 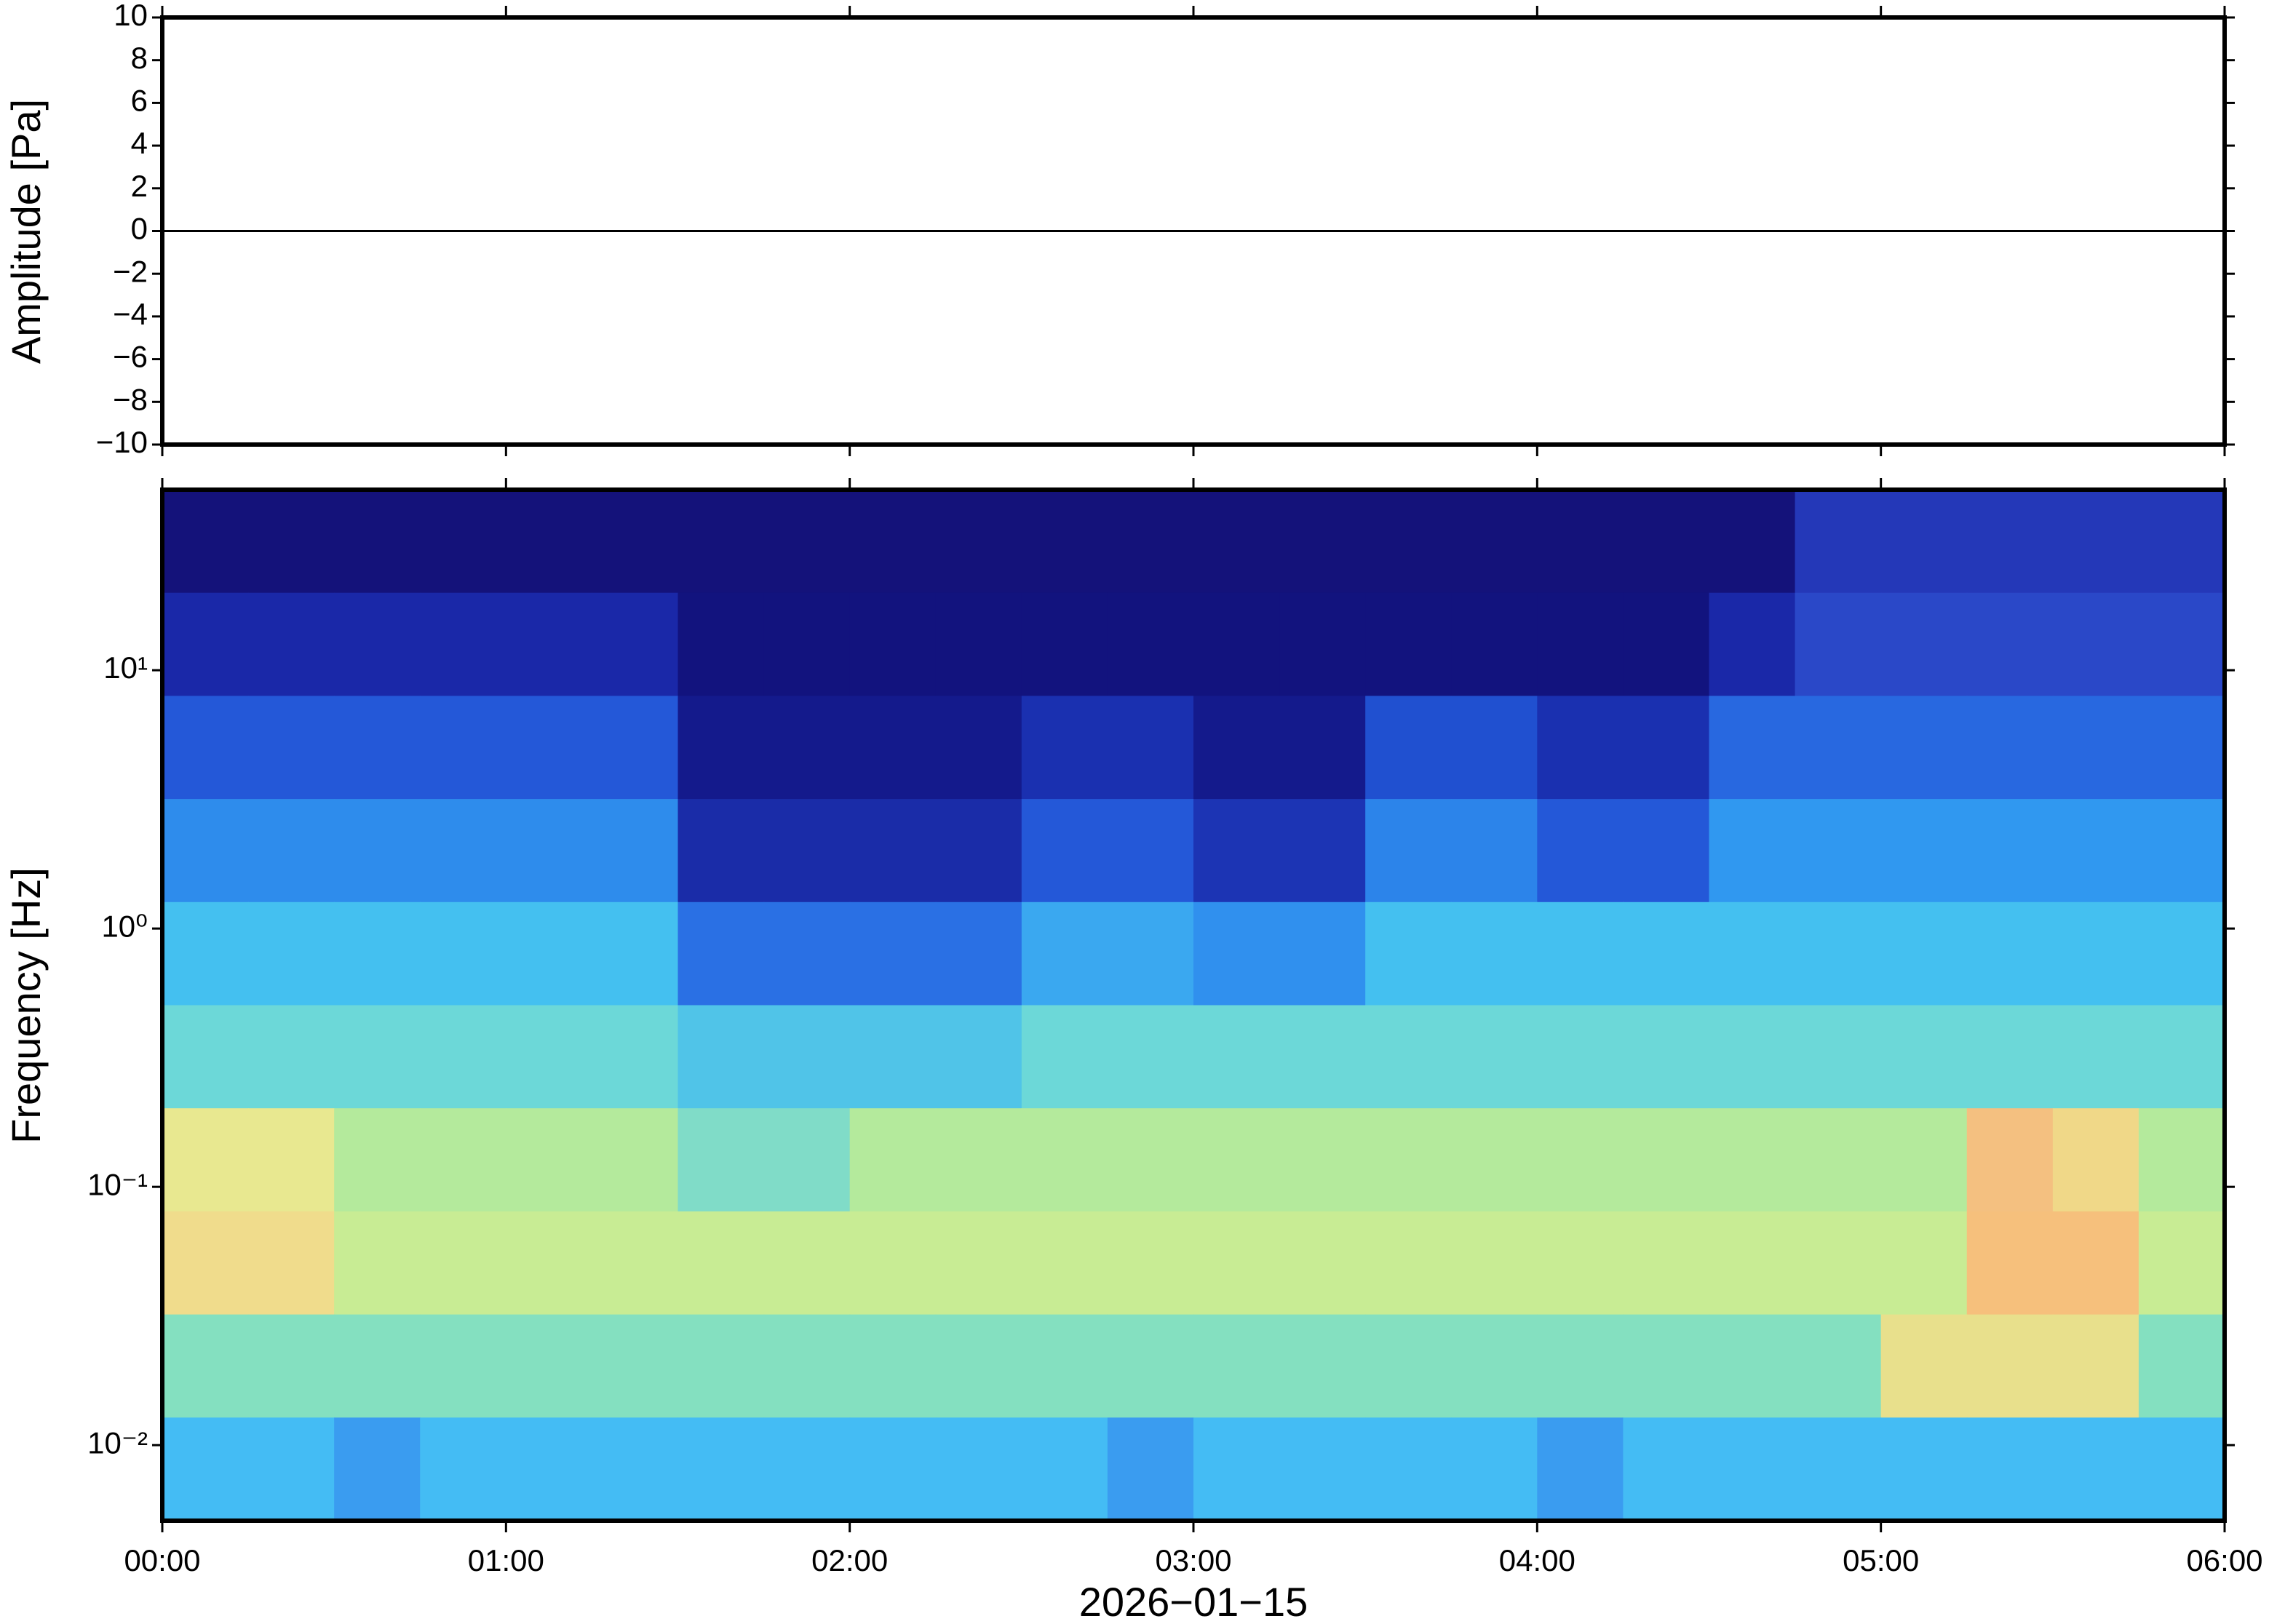 I want to click on y-tick-label: 2, so click(x=139, y=186).